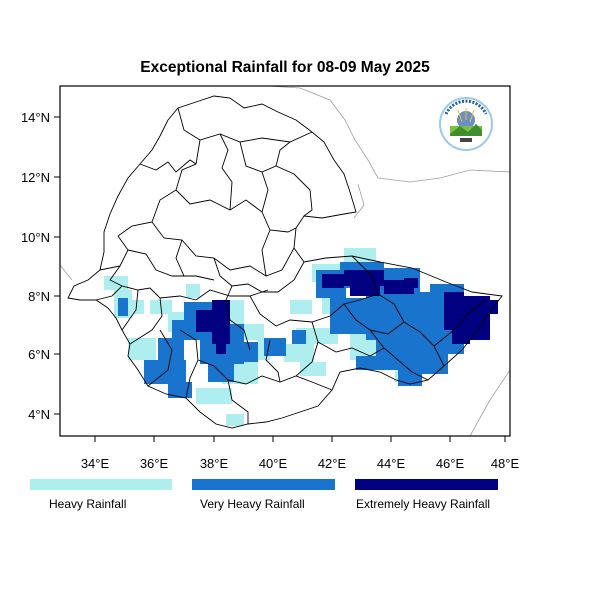  What do you see at coordinates (101, 484) in the screenshot?
I see `legend-swatch-heavy` at bounding box center [101, 484].